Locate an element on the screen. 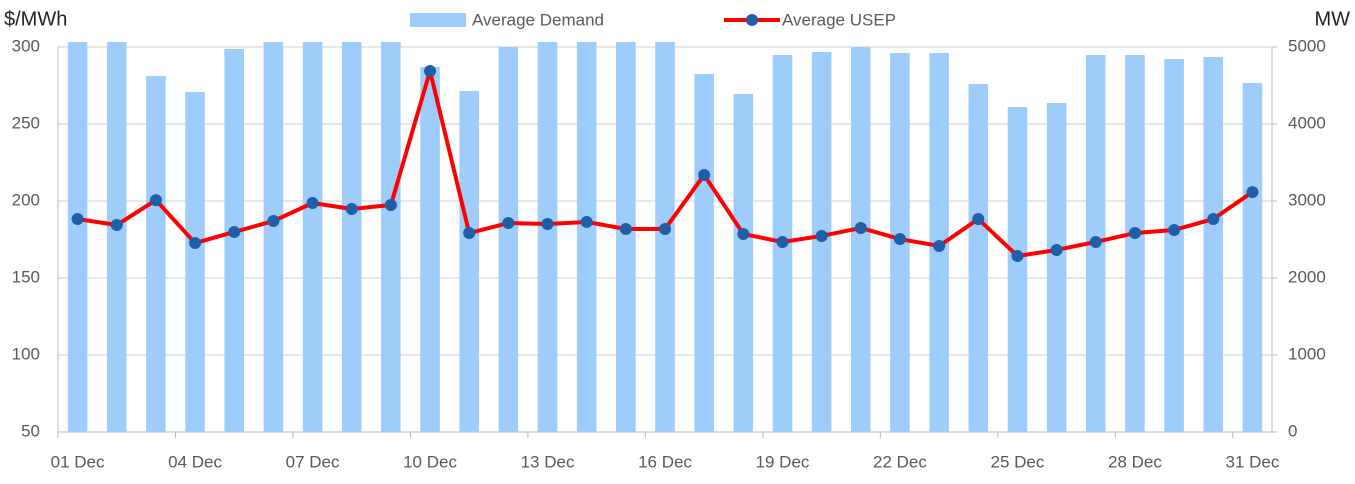 This screenshot has width=1355, height=484. y2-tick-label: 3000 is located at coordinates (1307, 199).